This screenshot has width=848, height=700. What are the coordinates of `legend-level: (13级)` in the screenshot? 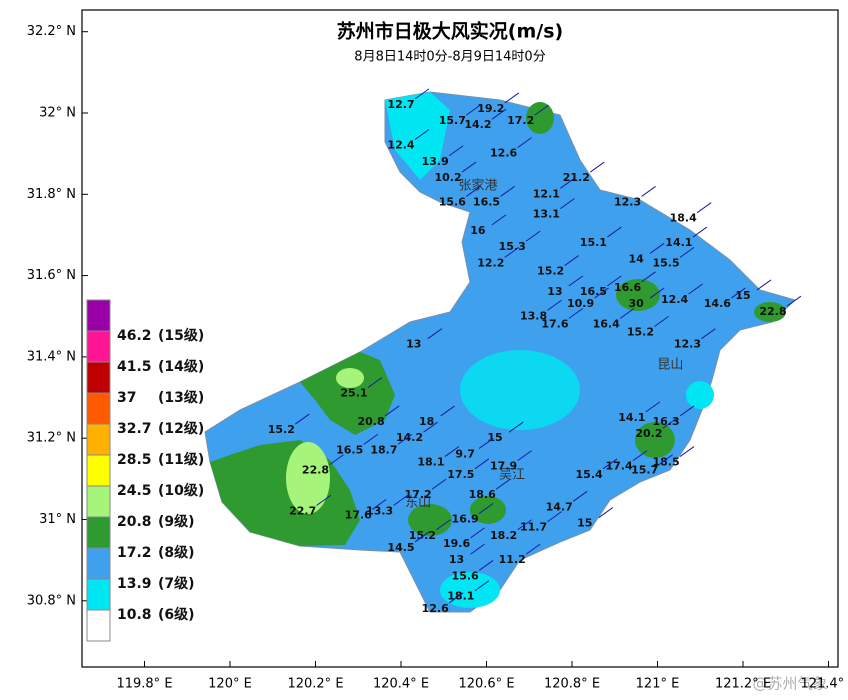 It's located at (181, 397).